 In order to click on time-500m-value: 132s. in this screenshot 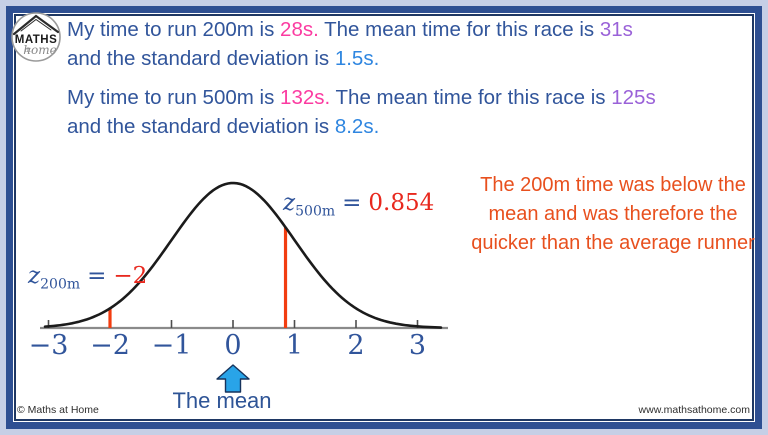, I will do `click(305, 97)`.